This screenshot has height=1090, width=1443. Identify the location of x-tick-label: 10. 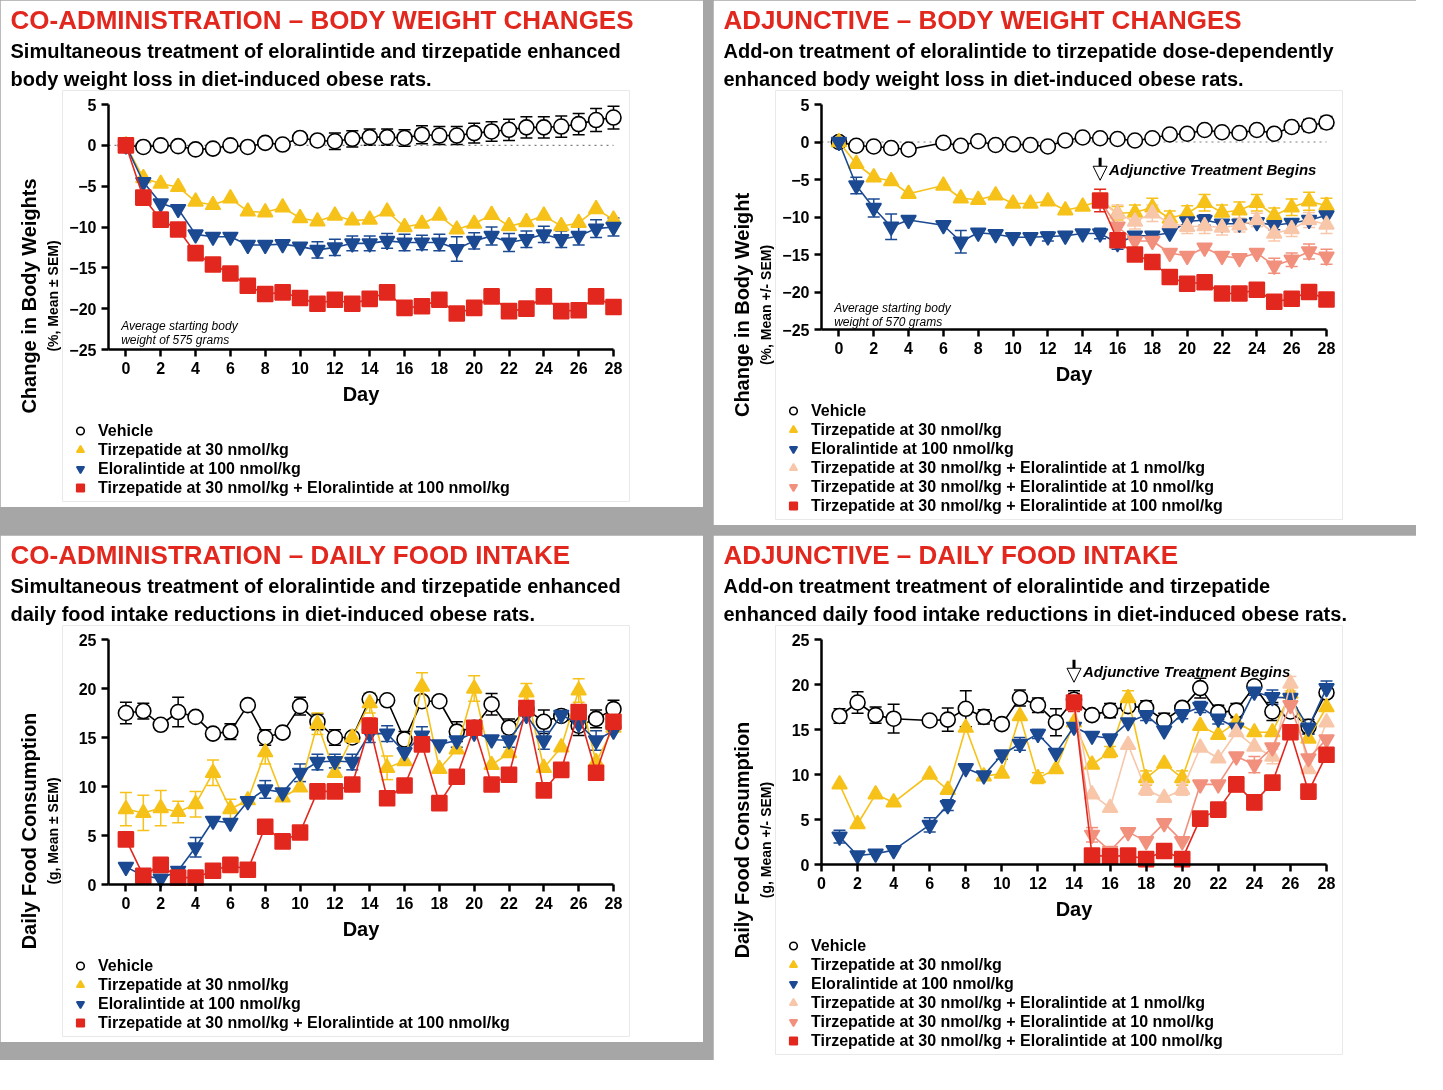
(1001, 883).